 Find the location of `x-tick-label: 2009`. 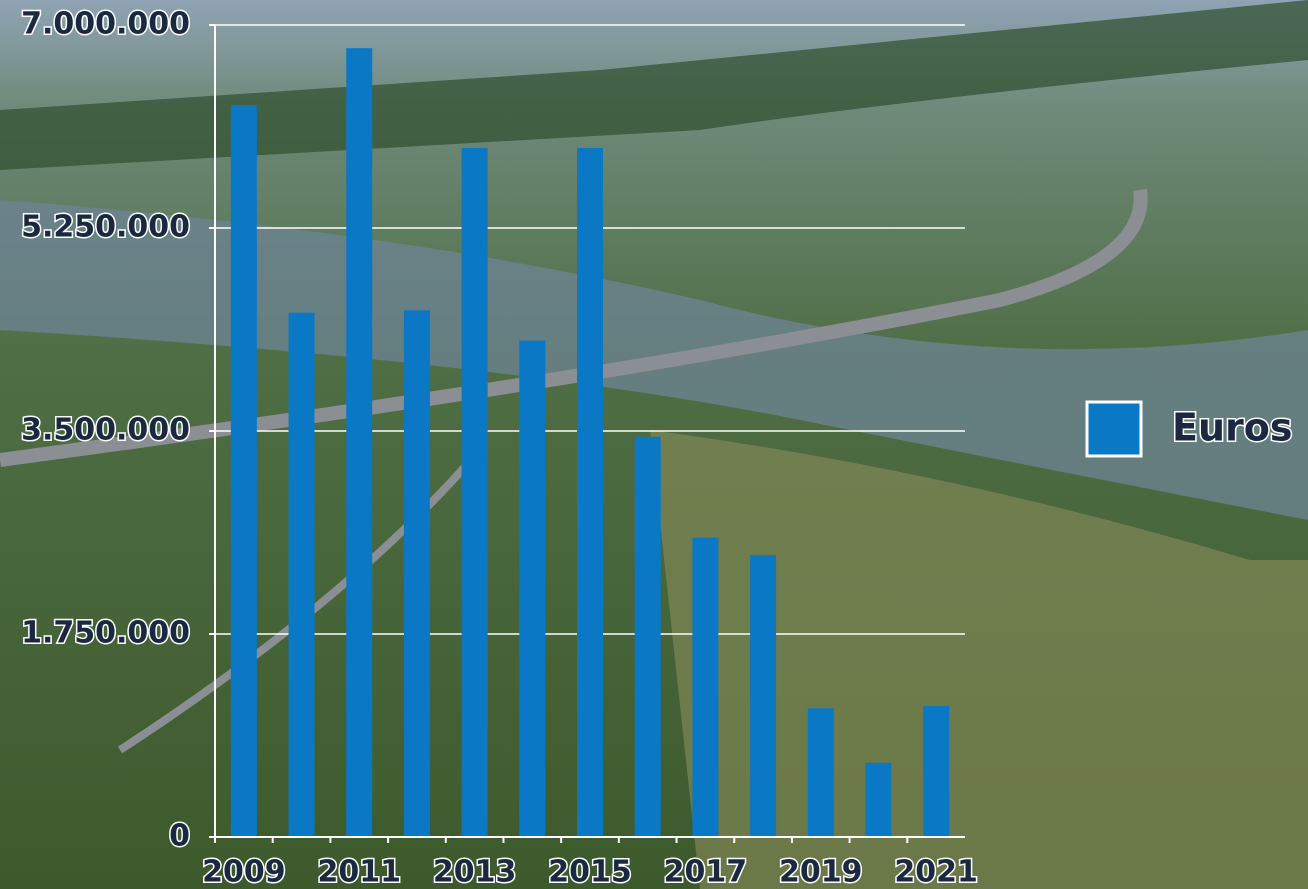

x-tick-label: 2009 is located at coordinates (244, 872).